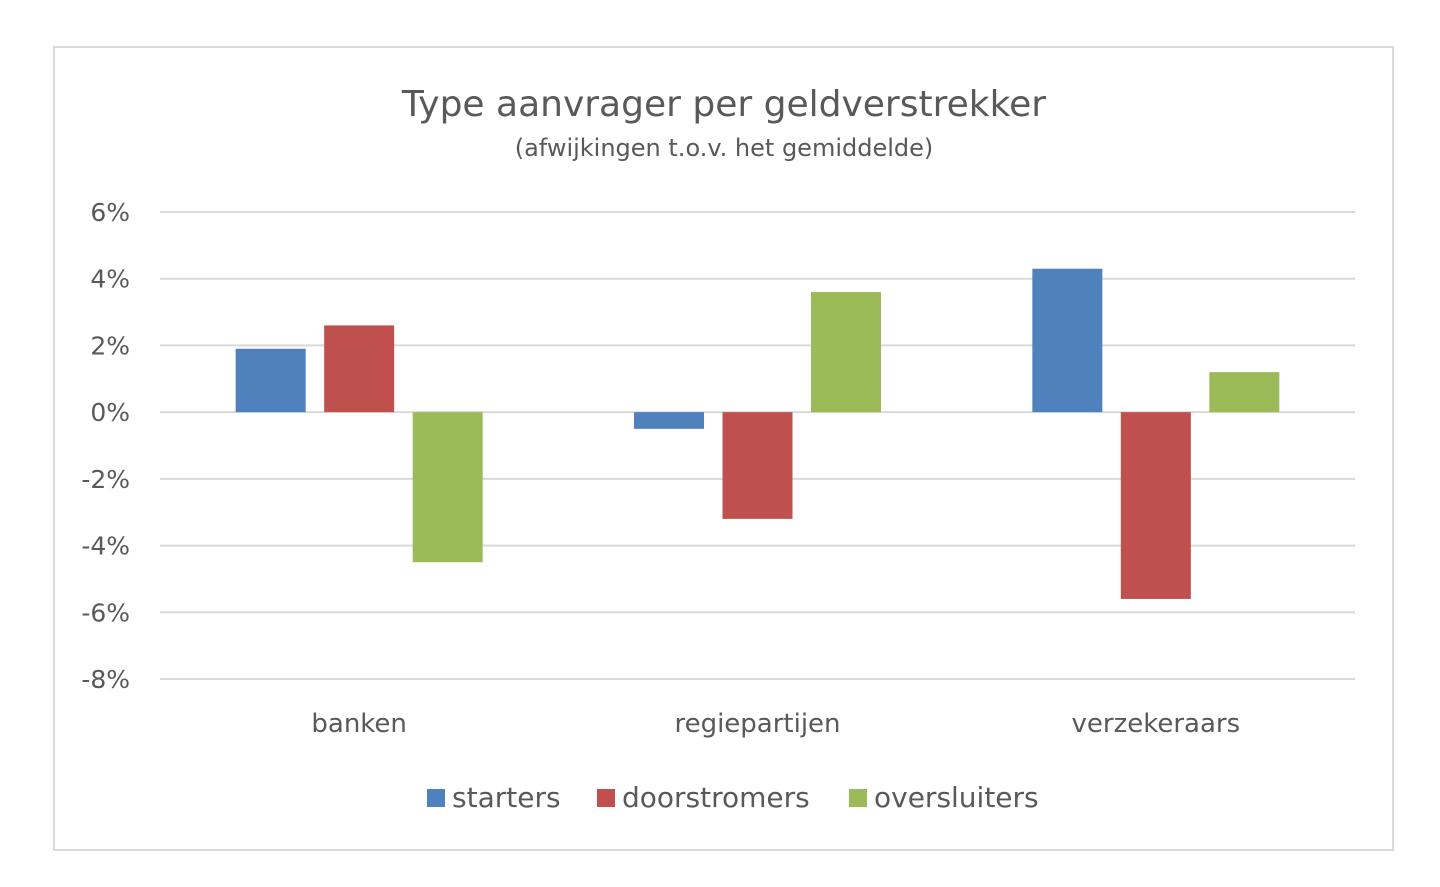 The height and width of the screenshot is (887, 1440). I want to click on x-category-label: verzekeraars, so click(1156, 724).